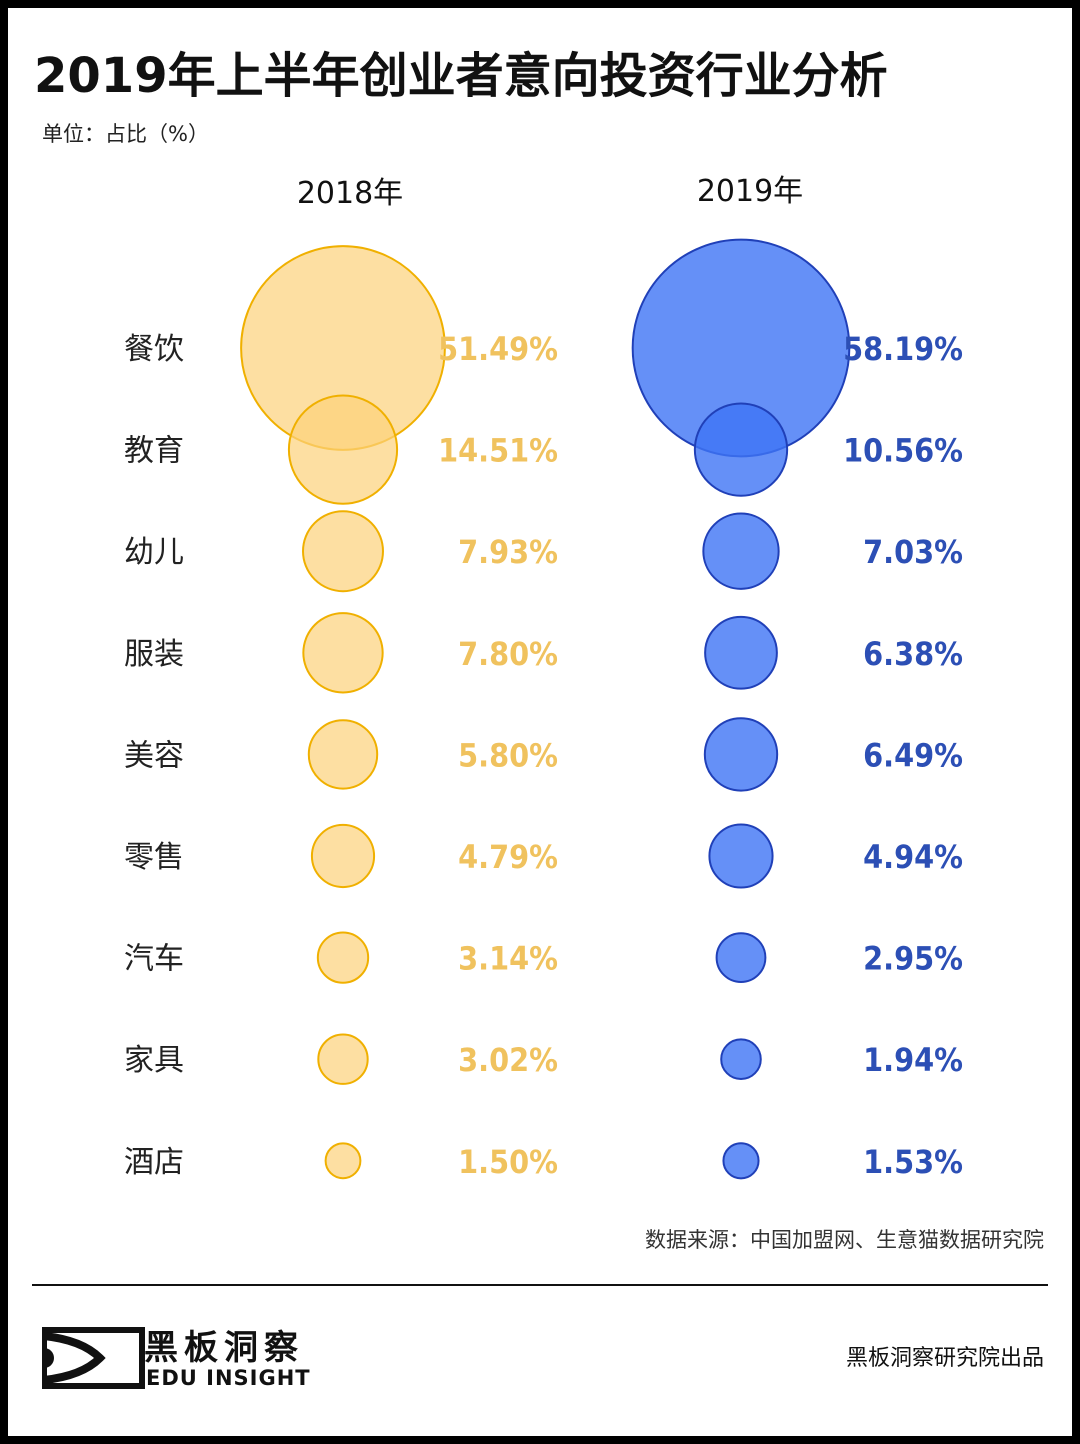 The width and height of the screenshot is (1080, 1444). Describe the element at coordinates (154, 959) in the screenshot. I see `category-label: 汽车` at that location.